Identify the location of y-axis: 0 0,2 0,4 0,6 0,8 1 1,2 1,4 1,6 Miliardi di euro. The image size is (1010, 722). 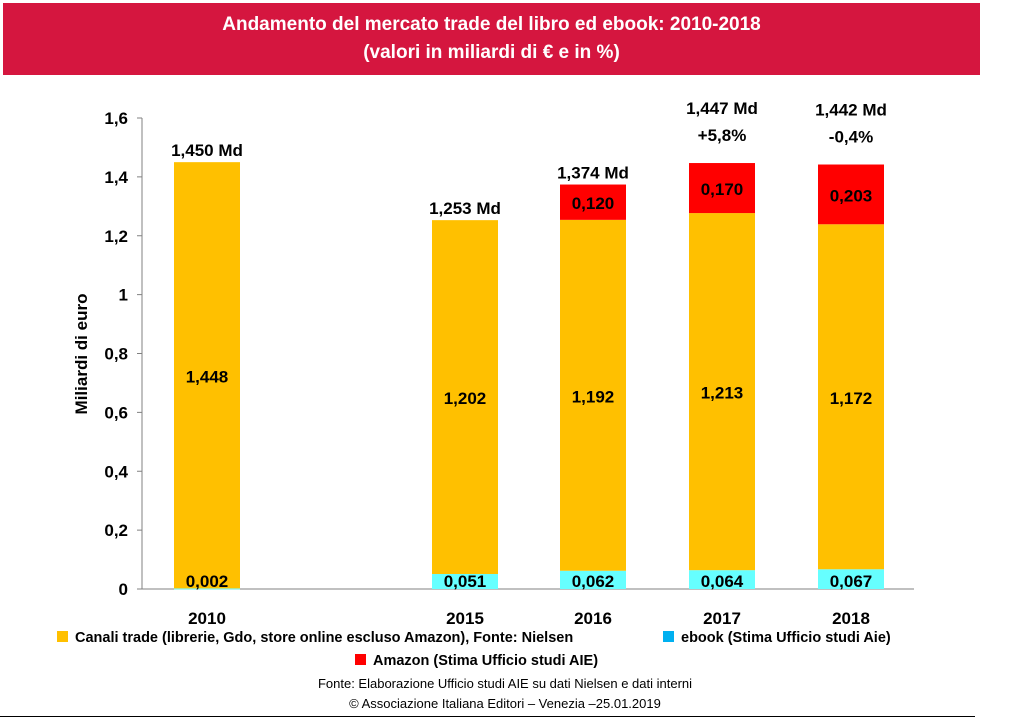
(107, 354).